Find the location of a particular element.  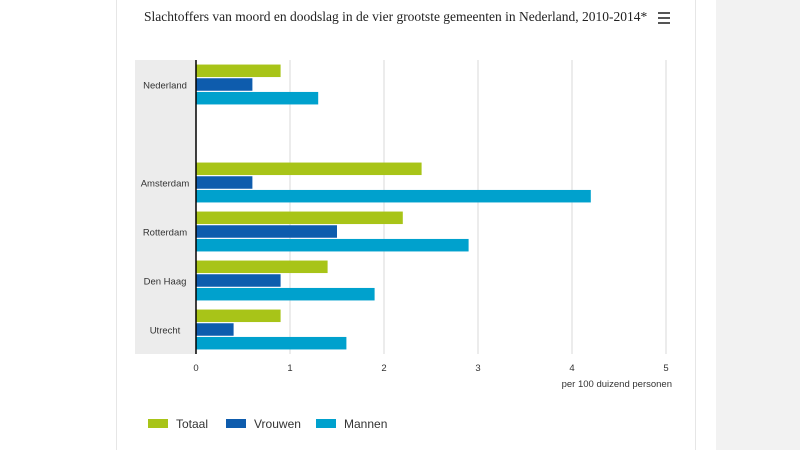

bar-utrecht-mannen is located at coordinates (271, 343).